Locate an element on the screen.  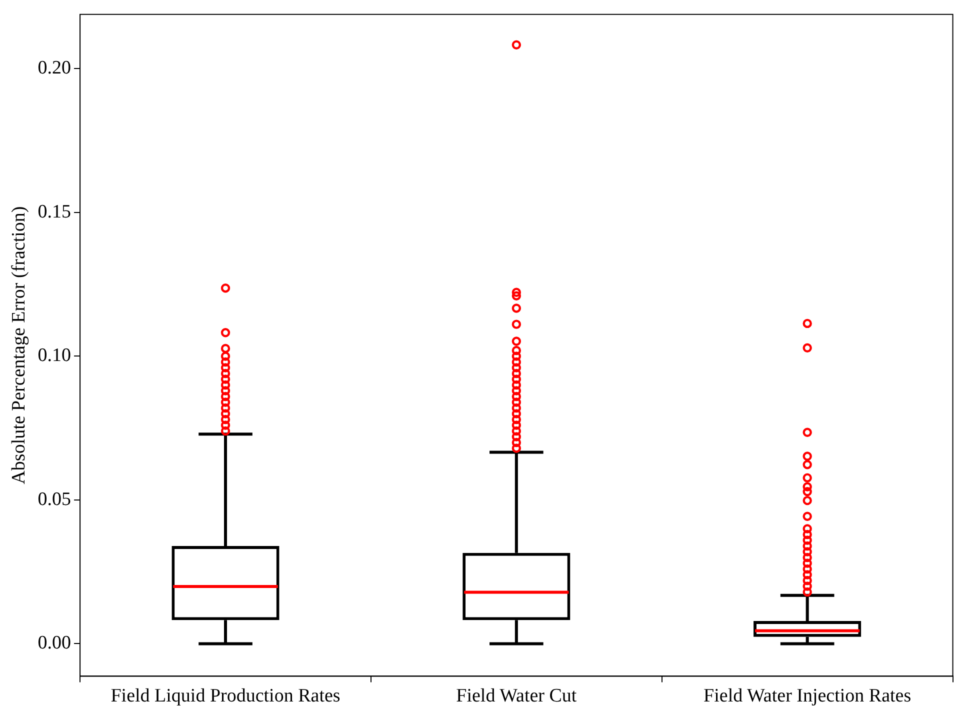
y-tick-label: 0.10 is located at coordinates (55, 355).